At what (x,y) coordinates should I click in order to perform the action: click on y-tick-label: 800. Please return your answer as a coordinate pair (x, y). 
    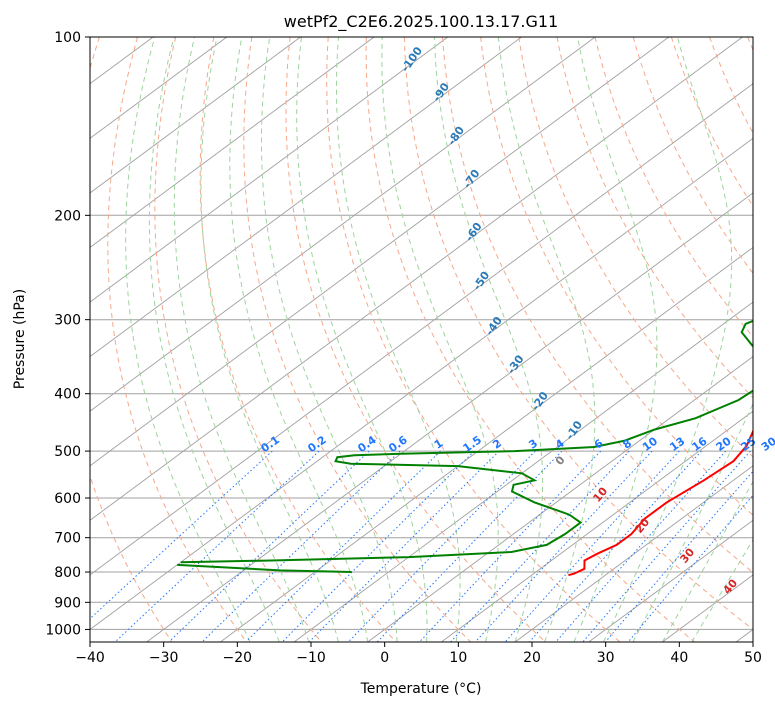
    Looking at the image, I should click on (67, 573).